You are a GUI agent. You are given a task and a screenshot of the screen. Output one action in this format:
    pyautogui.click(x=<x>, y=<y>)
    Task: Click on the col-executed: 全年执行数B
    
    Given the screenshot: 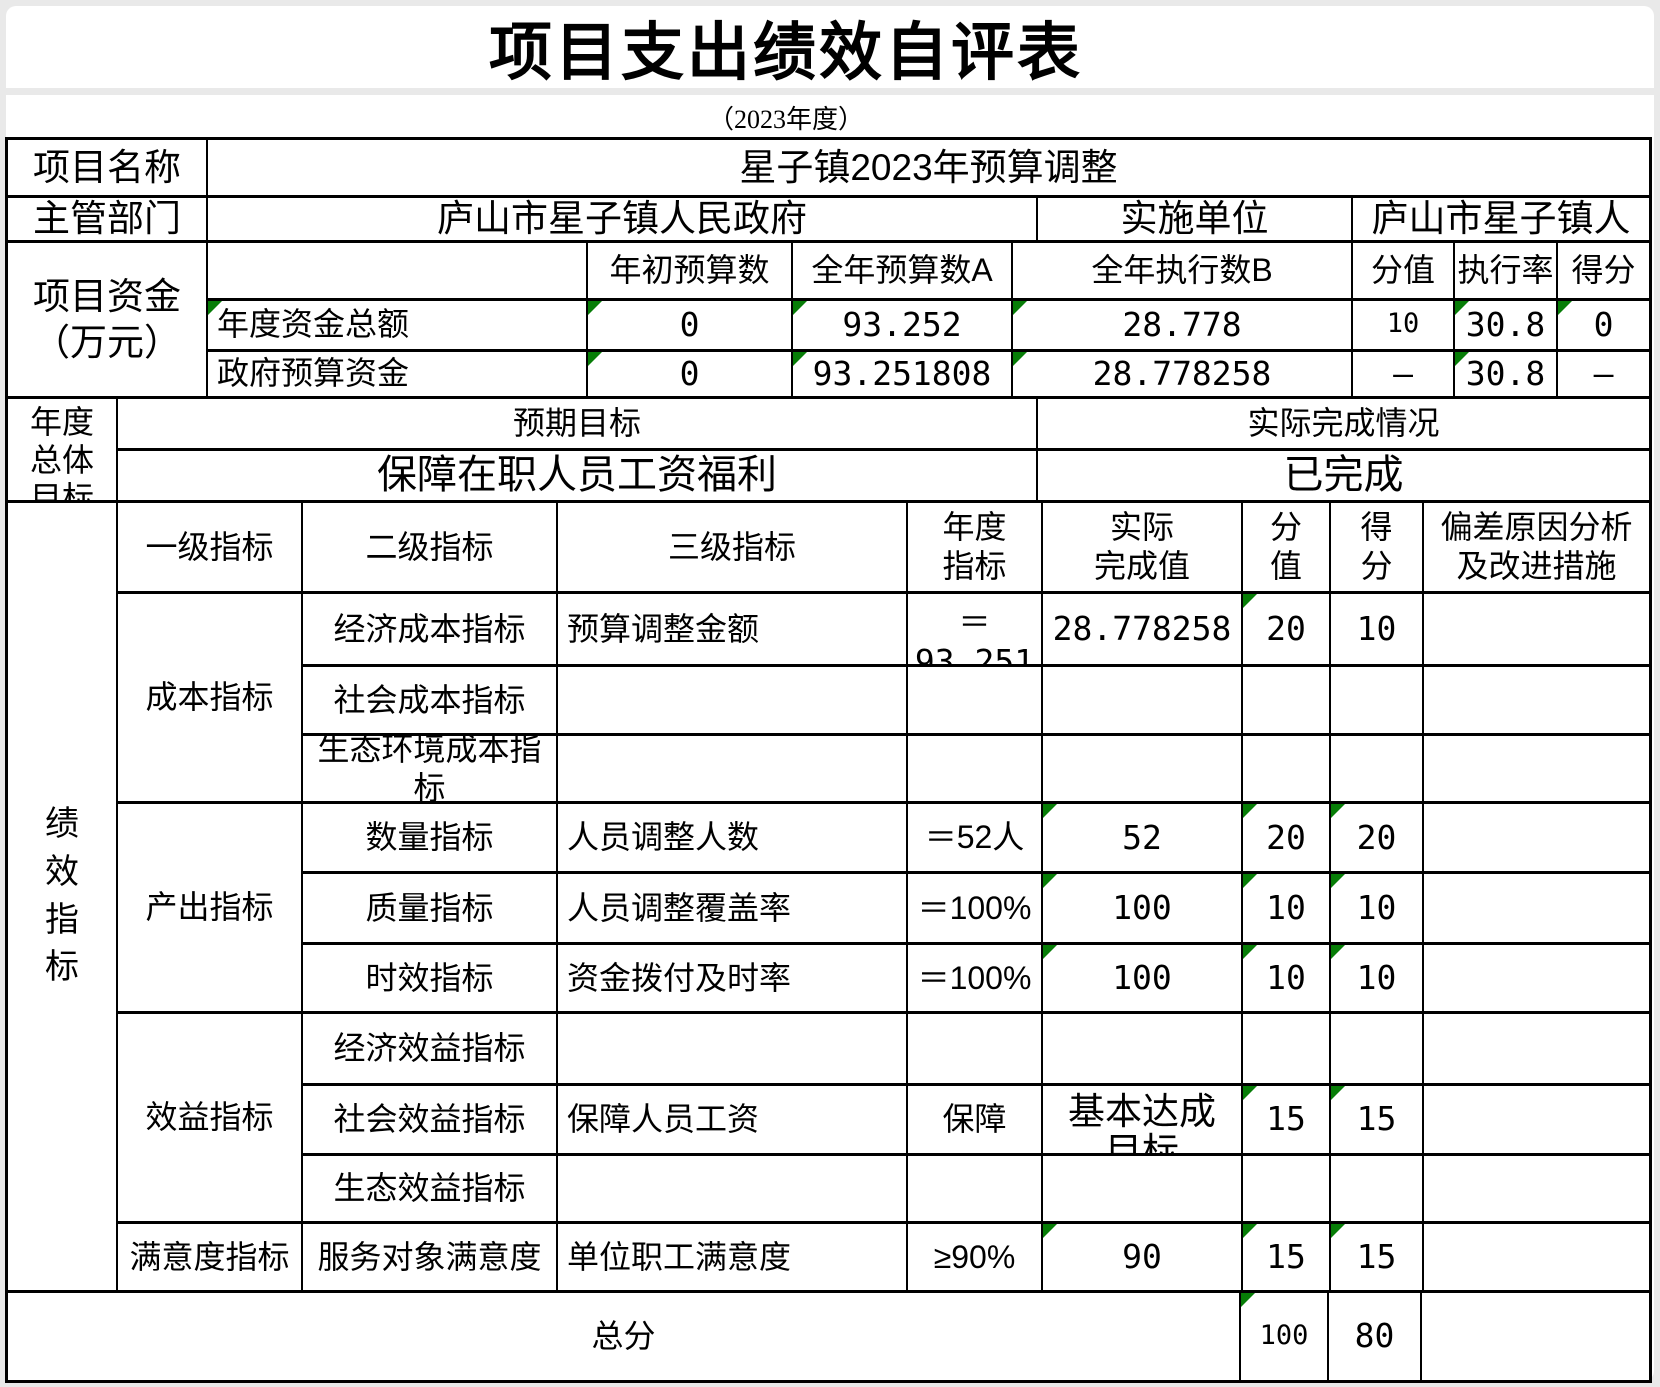 What is the action you would take?
    pyautogui.click(x=1183, y=270)
    